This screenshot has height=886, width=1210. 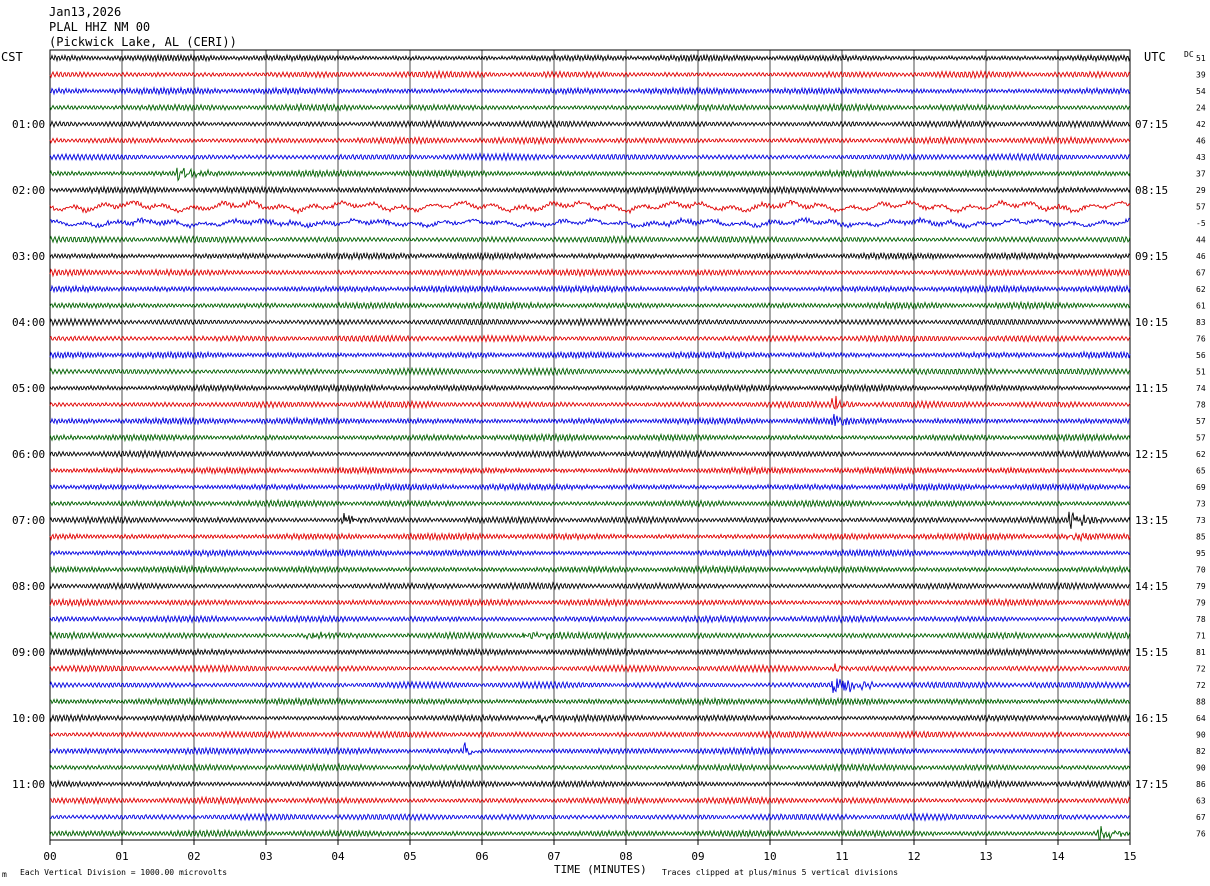 I want to click on utc-hour-label: 16:15, so click(x=1151, y=718).